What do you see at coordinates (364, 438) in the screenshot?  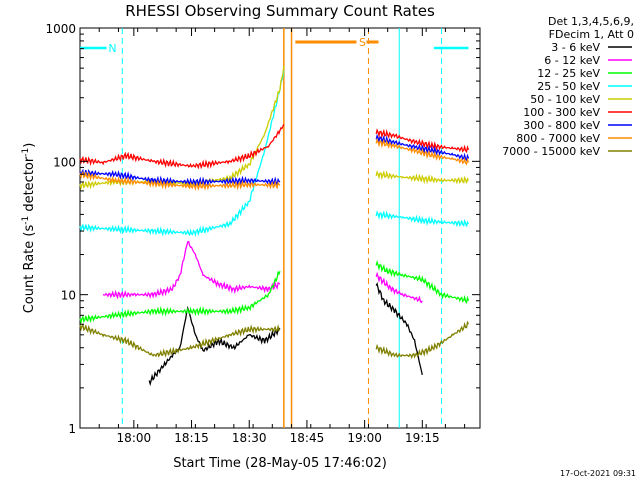 I see `x-tick-label-4: 19:00` at bounding box center [364, 438].